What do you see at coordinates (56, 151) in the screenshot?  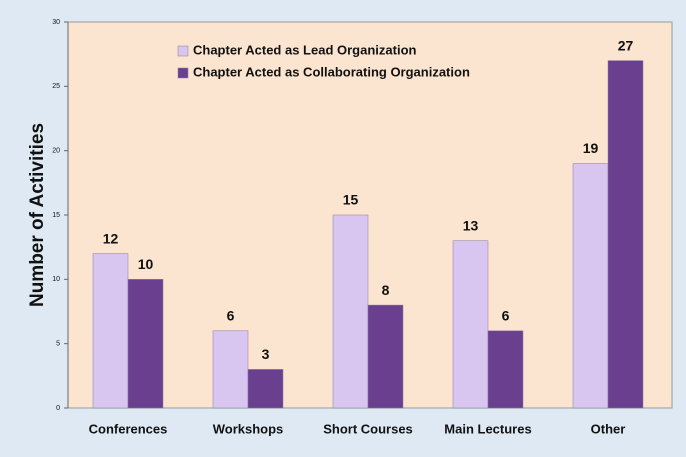 I see `y-tick-label: 20` at bounding box center [56, 151].